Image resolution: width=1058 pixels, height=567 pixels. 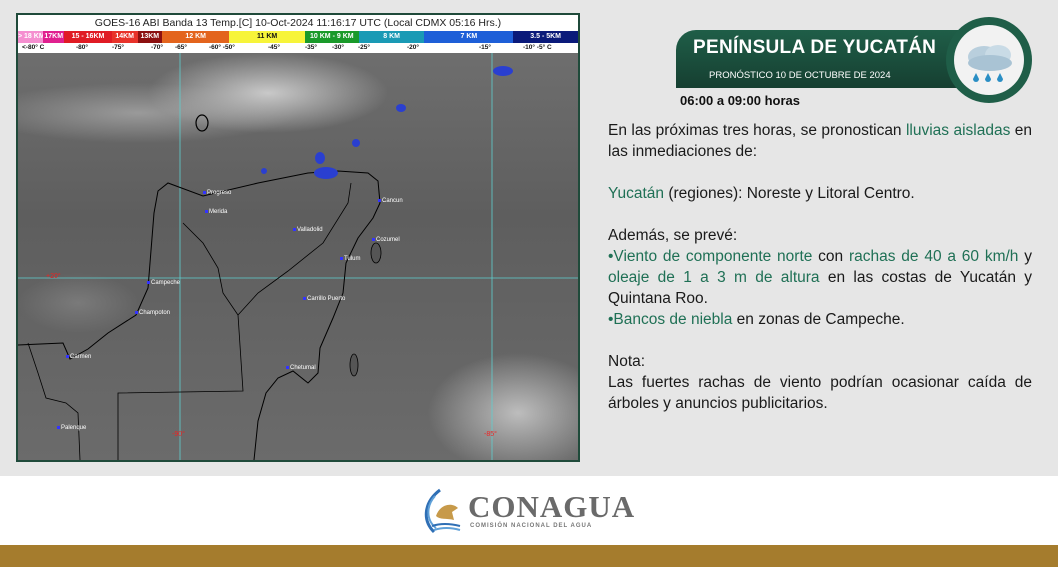 What do you see at coordinates (157, 47) in the screenshot?
I see `temperature-tick: -70°` at bounding box center [157, 47].